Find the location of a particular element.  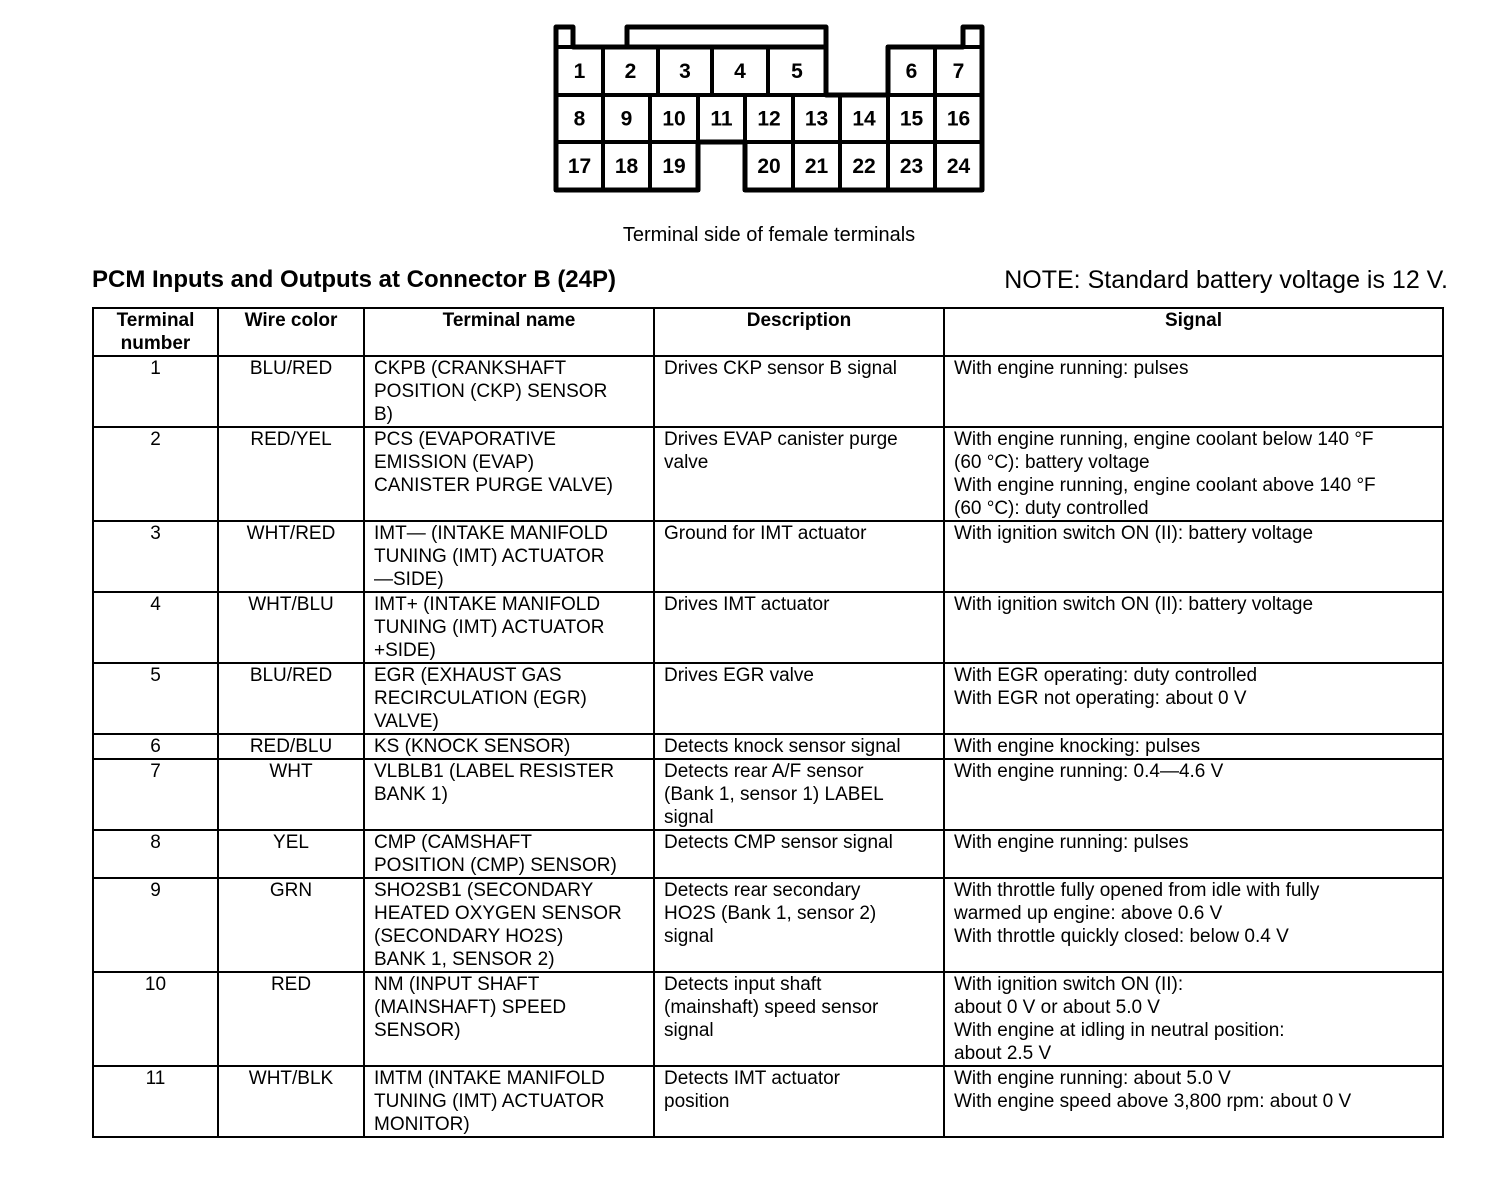

cell-number: 13 is located at coordinates (816, 119).